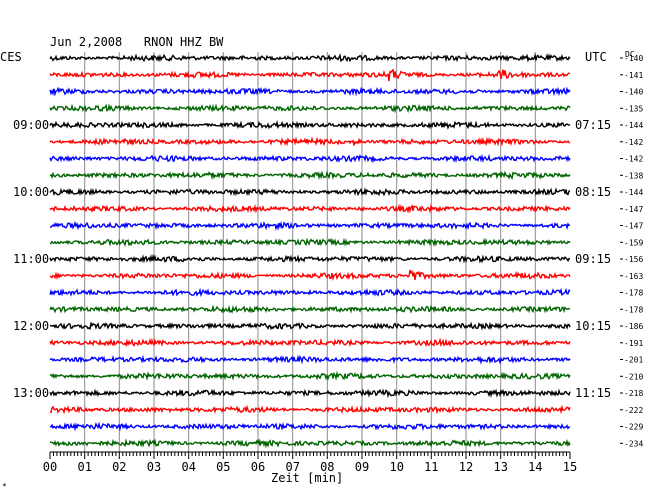 The image size is (650, 494). Describe the element at coordinates (633, 427) in the screenshot. I see `dc-offset-label: -229` at that location.